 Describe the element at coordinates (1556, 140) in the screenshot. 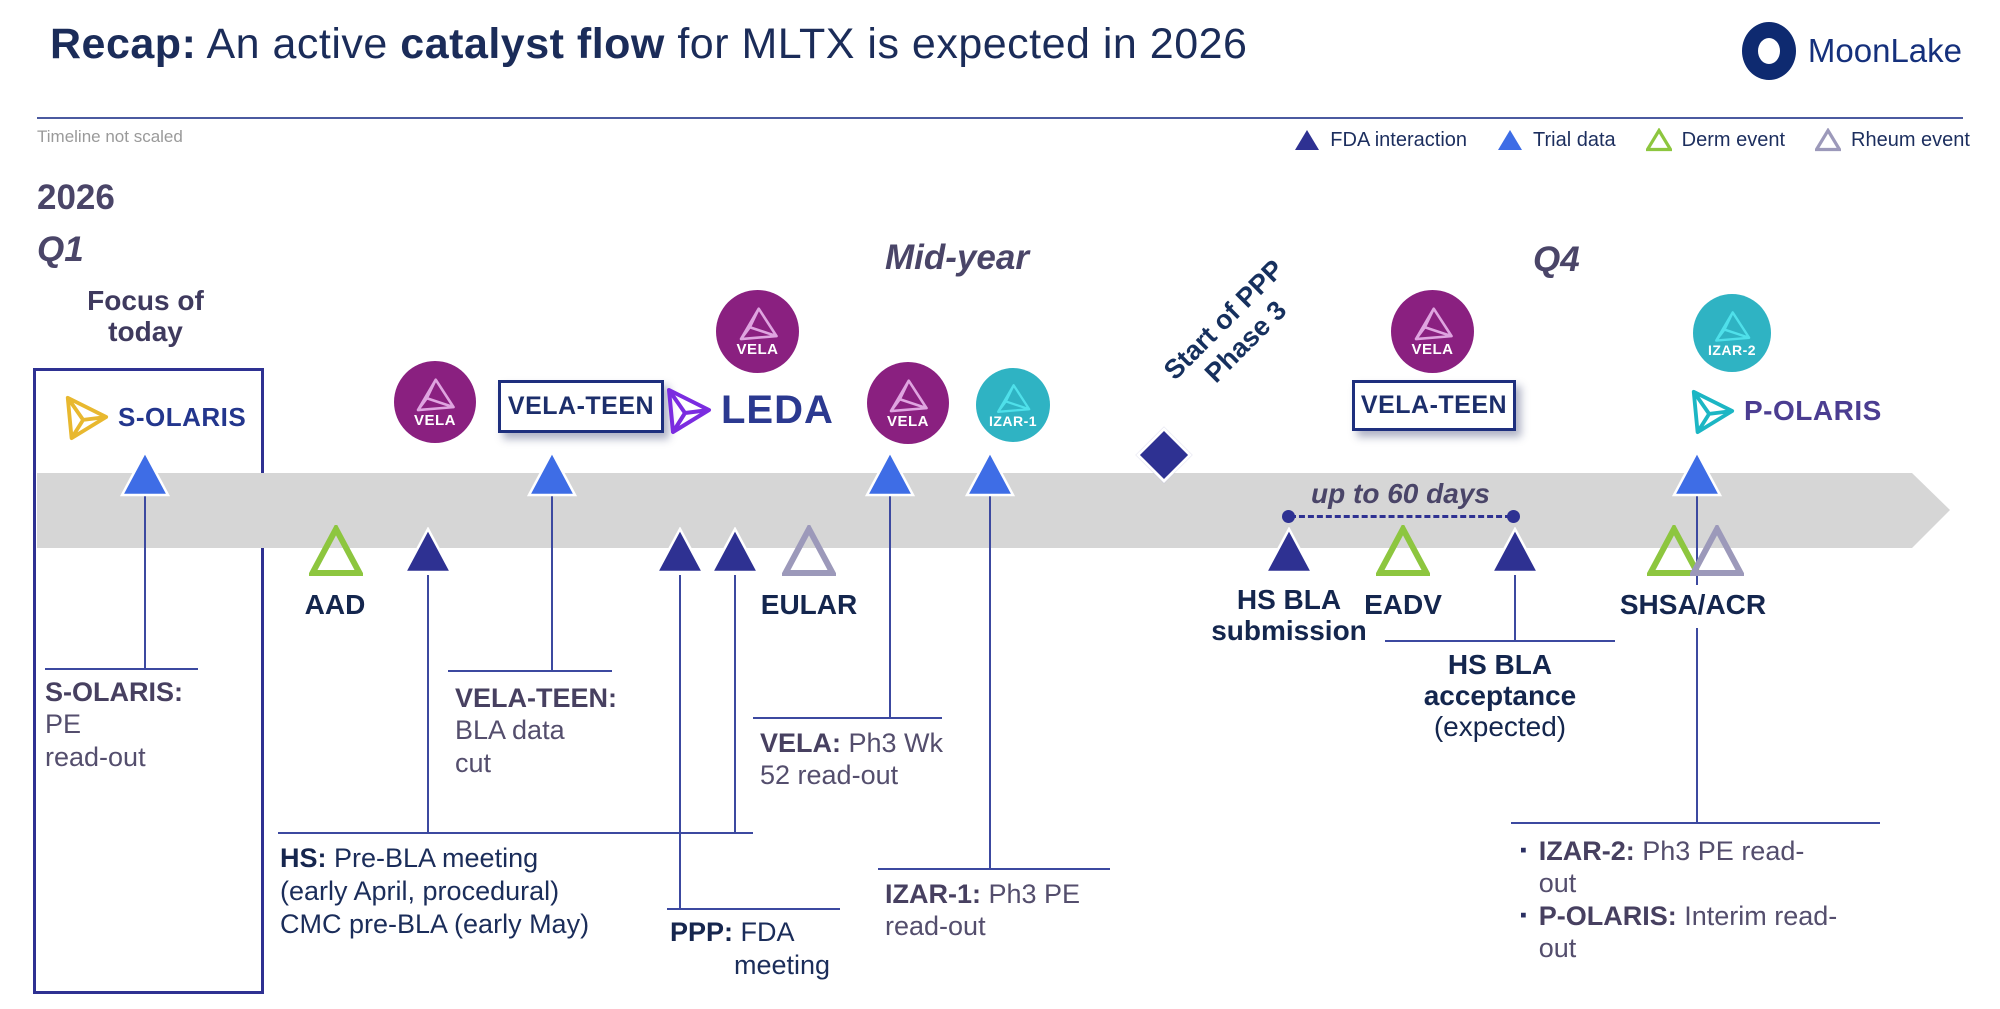

I see `legend-item-trial: Trial data` at that location.